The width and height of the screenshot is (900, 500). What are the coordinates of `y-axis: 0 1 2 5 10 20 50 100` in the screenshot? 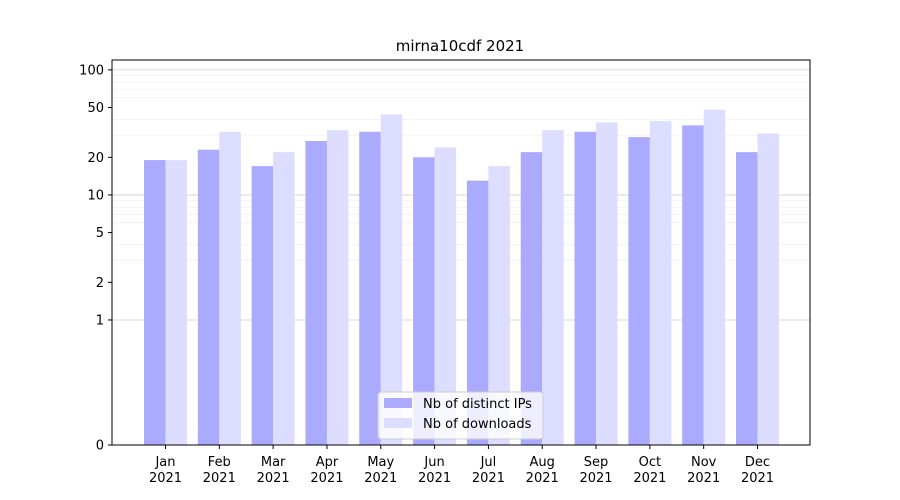 It's located at (95, 258).